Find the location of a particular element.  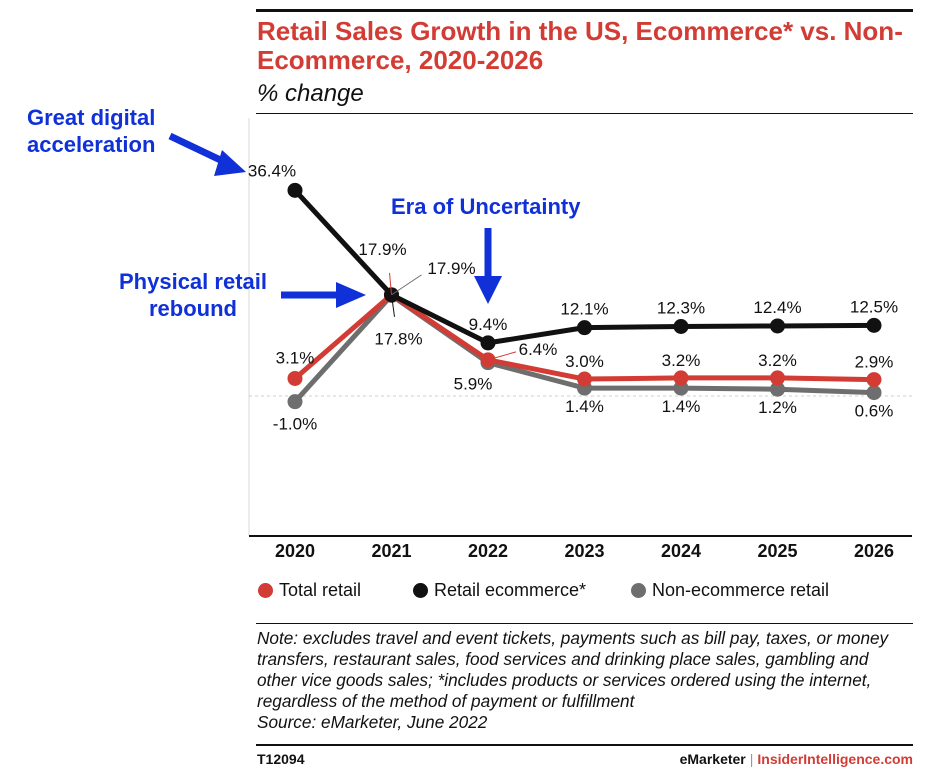

data-point-ecommerce-2024 is located at coordinates (681, 327).